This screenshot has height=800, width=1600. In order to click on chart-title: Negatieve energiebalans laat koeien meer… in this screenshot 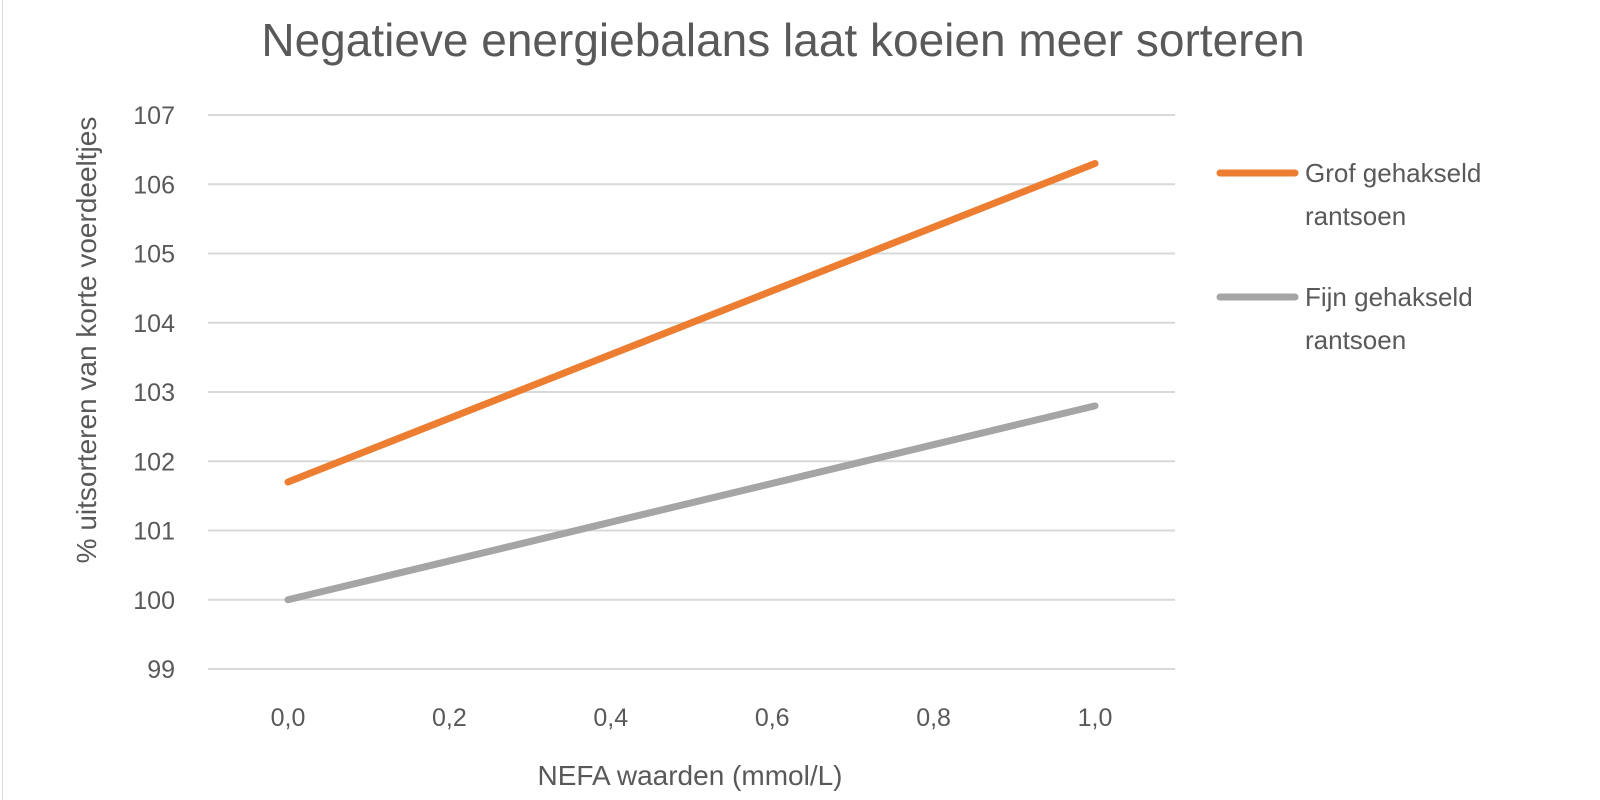, I will do `click(782, 40)`.